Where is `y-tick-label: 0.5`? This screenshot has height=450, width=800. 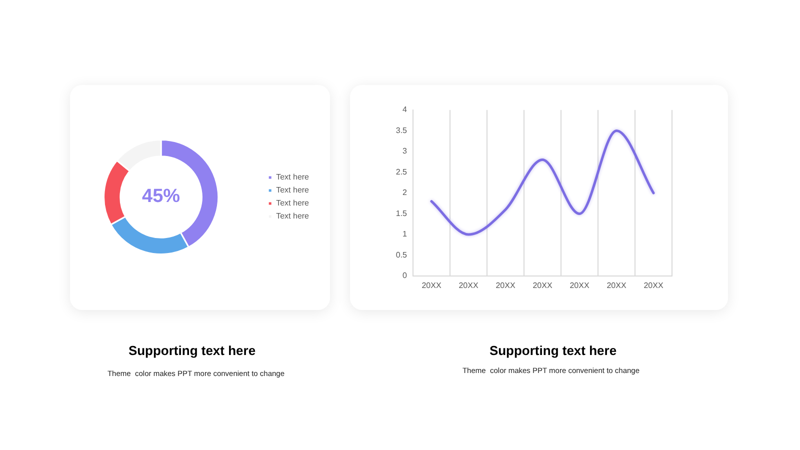
y-tick-label: 0.5 is located at coordinates (402, 255).